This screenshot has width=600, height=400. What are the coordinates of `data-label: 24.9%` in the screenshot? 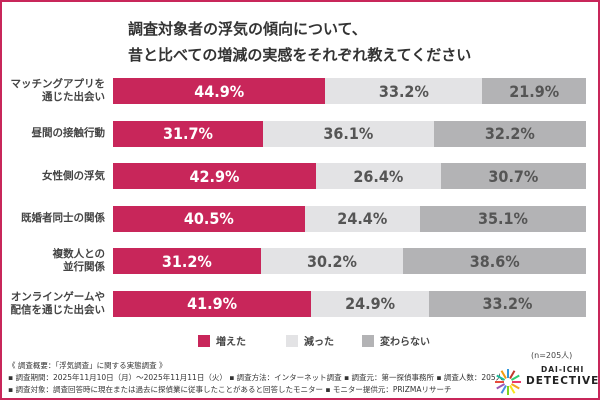 It's located at (370, 303).